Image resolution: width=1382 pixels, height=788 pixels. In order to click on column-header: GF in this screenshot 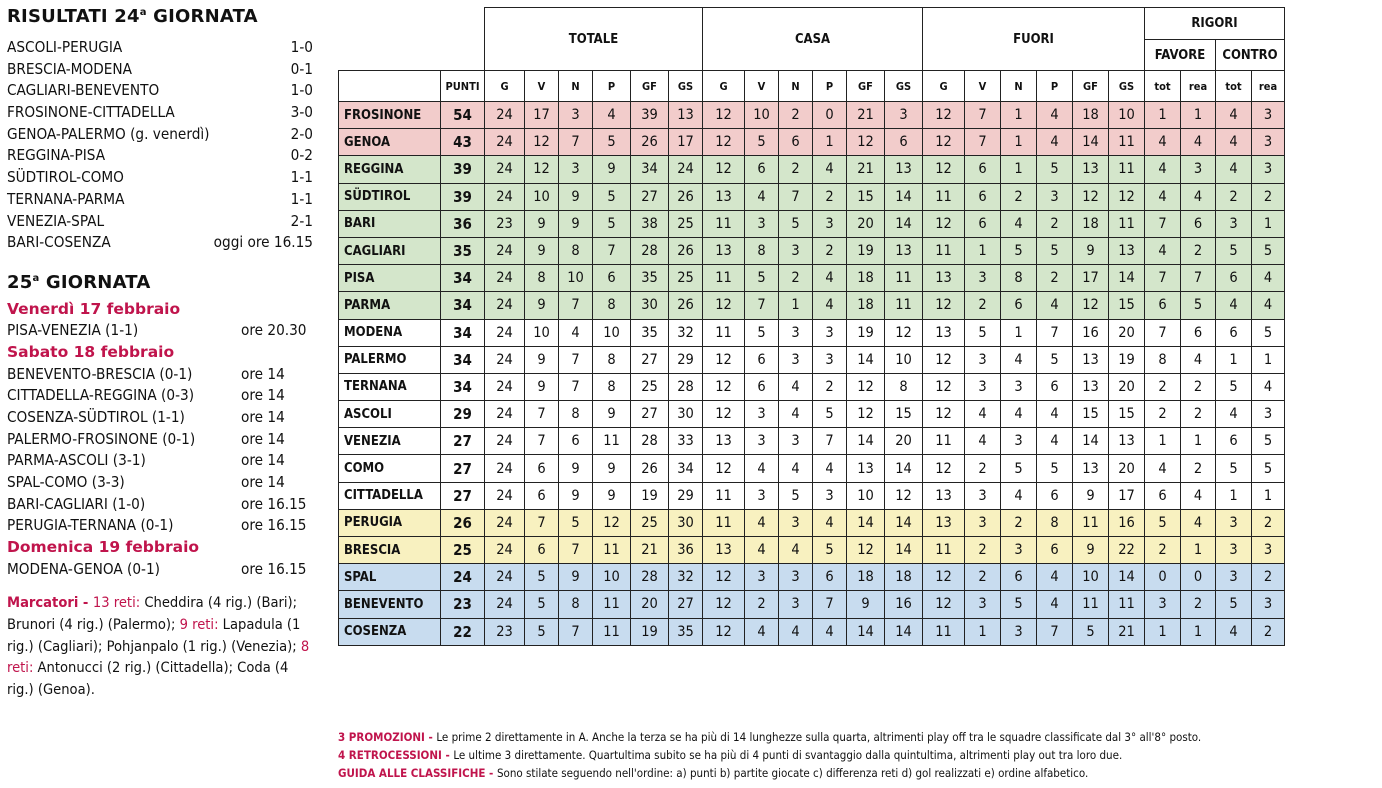, I will do `click(649, 86)`.